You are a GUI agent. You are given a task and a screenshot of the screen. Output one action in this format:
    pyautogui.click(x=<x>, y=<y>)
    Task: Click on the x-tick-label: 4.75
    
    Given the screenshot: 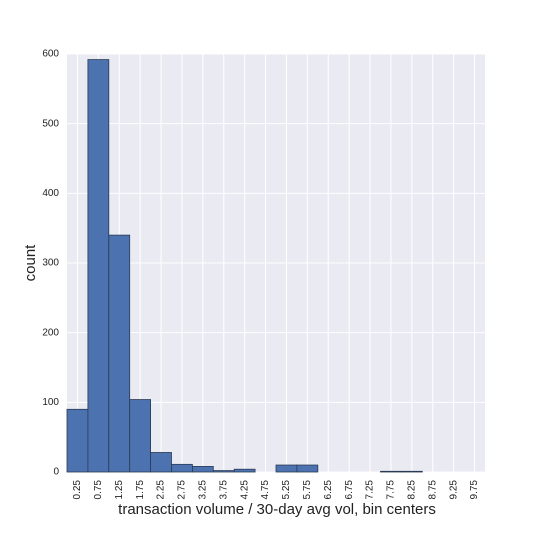 What is the action you would take?
    pyautogui.click(x=265, y=490)
    